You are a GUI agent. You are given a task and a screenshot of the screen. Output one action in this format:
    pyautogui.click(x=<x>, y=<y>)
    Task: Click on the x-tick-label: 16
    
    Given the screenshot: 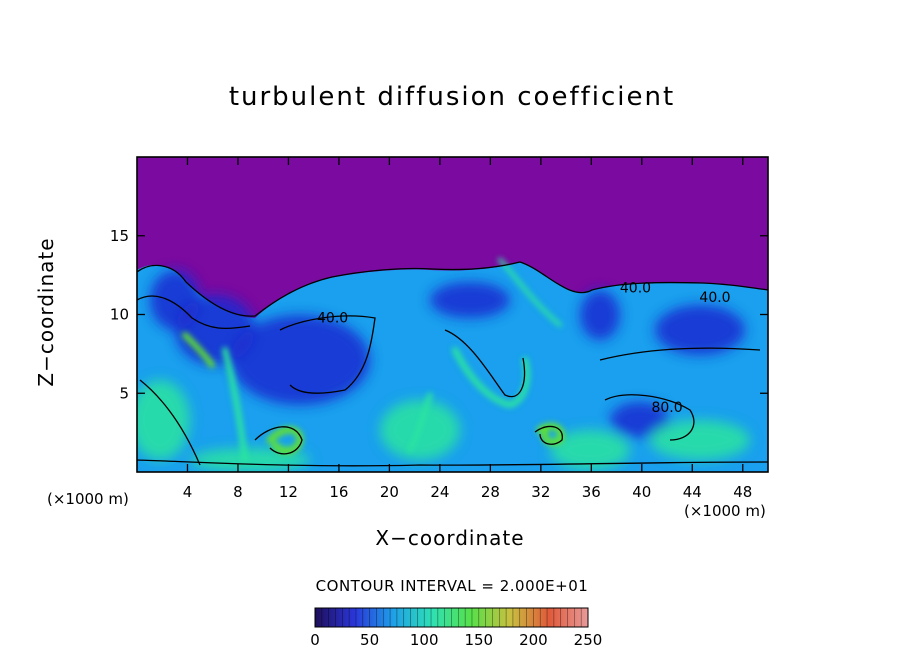 What is the action you would take?
    pyautogui.click(x=338, y=492)
    